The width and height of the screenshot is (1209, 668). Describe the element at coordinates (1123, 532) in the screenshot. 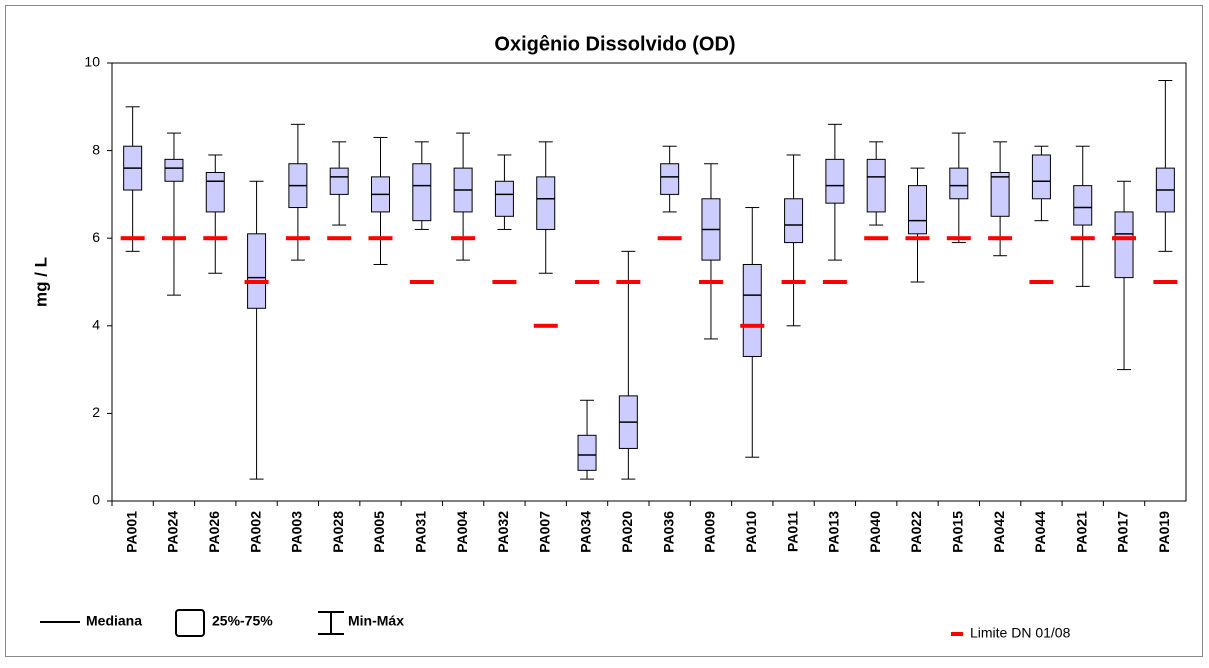

I see `x-tick-label: PA017` at that location.